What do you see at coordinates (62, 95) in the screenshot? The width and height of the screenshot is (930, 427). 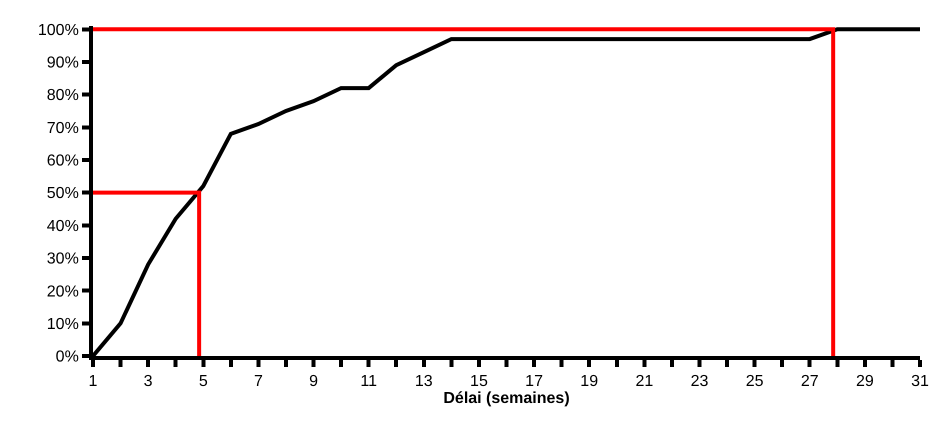 I see `y-tick-label: 80%` at bounding box center [62, 95].